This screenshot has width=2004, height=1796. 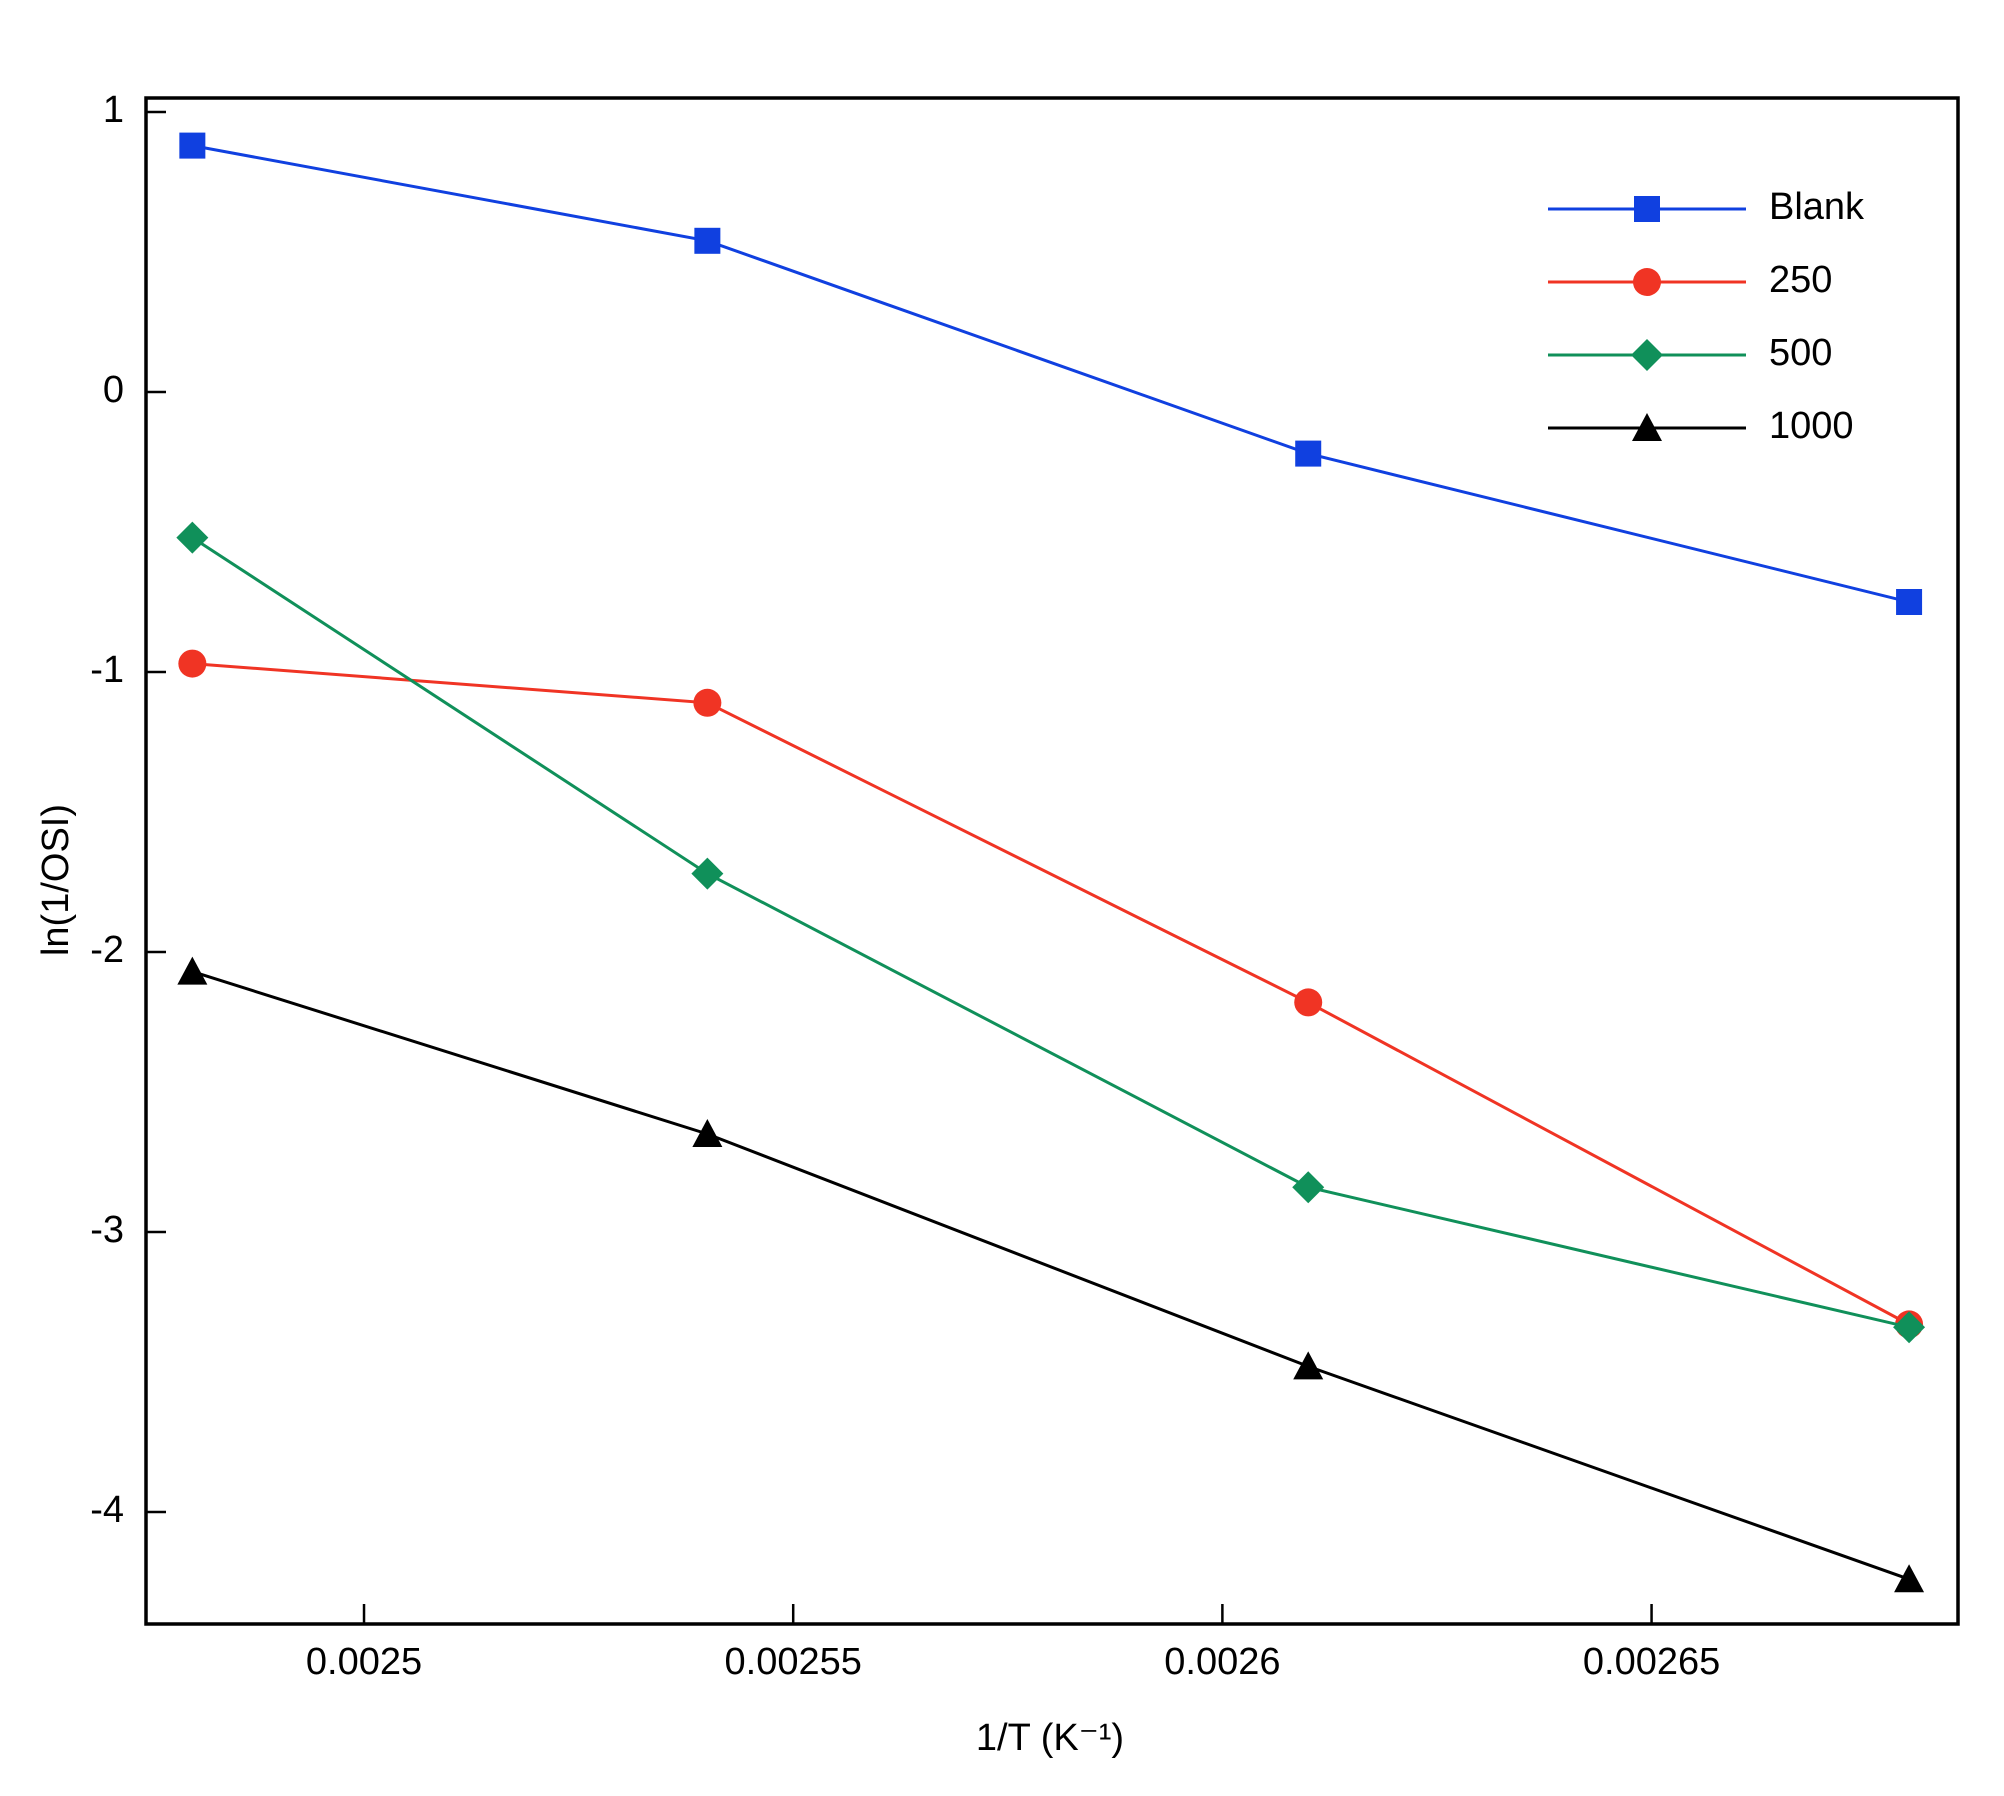 What do you see at coordinates (107, 1230) in the screenshot?
I see `y-tick-label: -3` at bounding box center [107, 1230].